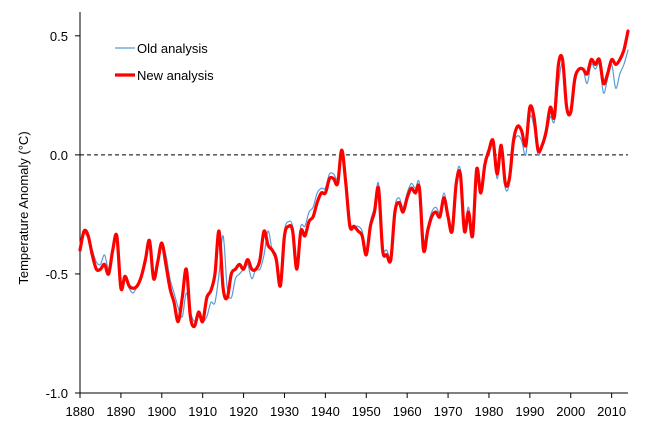 The image size is (650, 424). Describe the element at coordinates (23, 207) in the screenshot. I see `y-axis-title: Temperature Anomaly (°C)` at that location.